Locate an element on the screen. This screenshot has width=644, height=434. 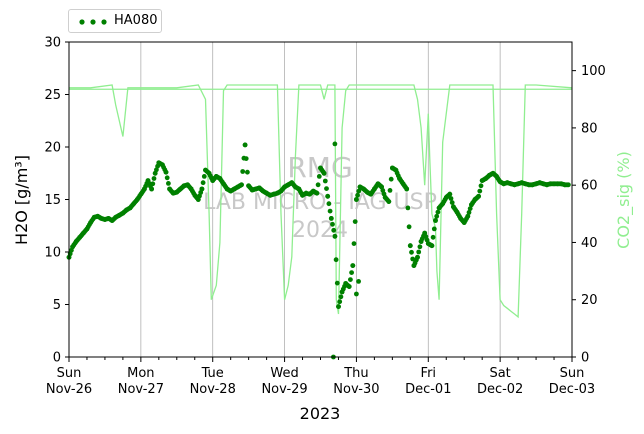
x-tick-date: Nov-28 is located at coordinates (213, 389).